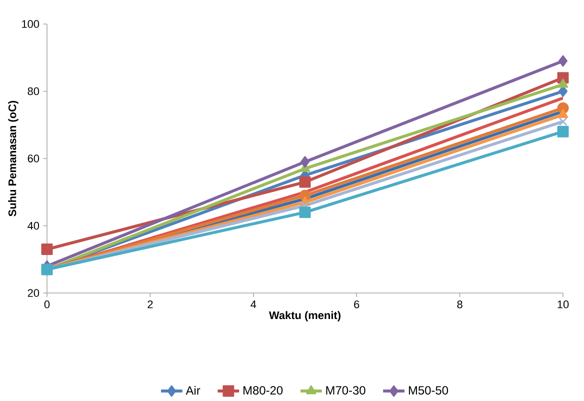 This screenshot has width=584, height=401. I want to click on legend-label: Air, so click(193, 390).